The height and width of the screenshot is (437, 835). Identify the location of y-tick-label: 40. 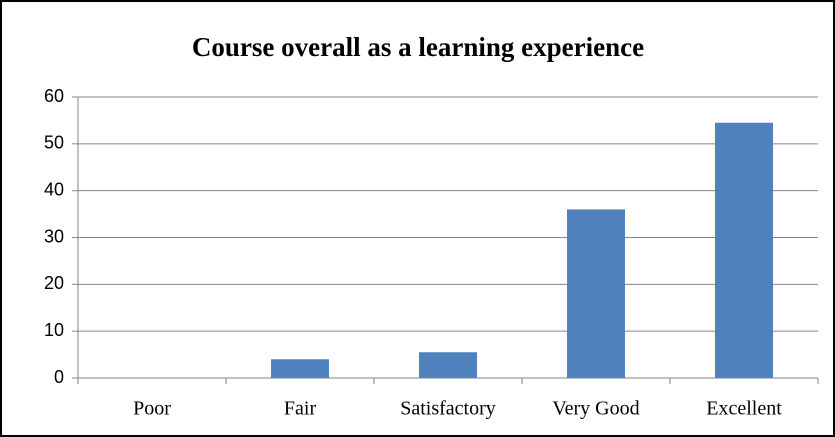
(54, 189).